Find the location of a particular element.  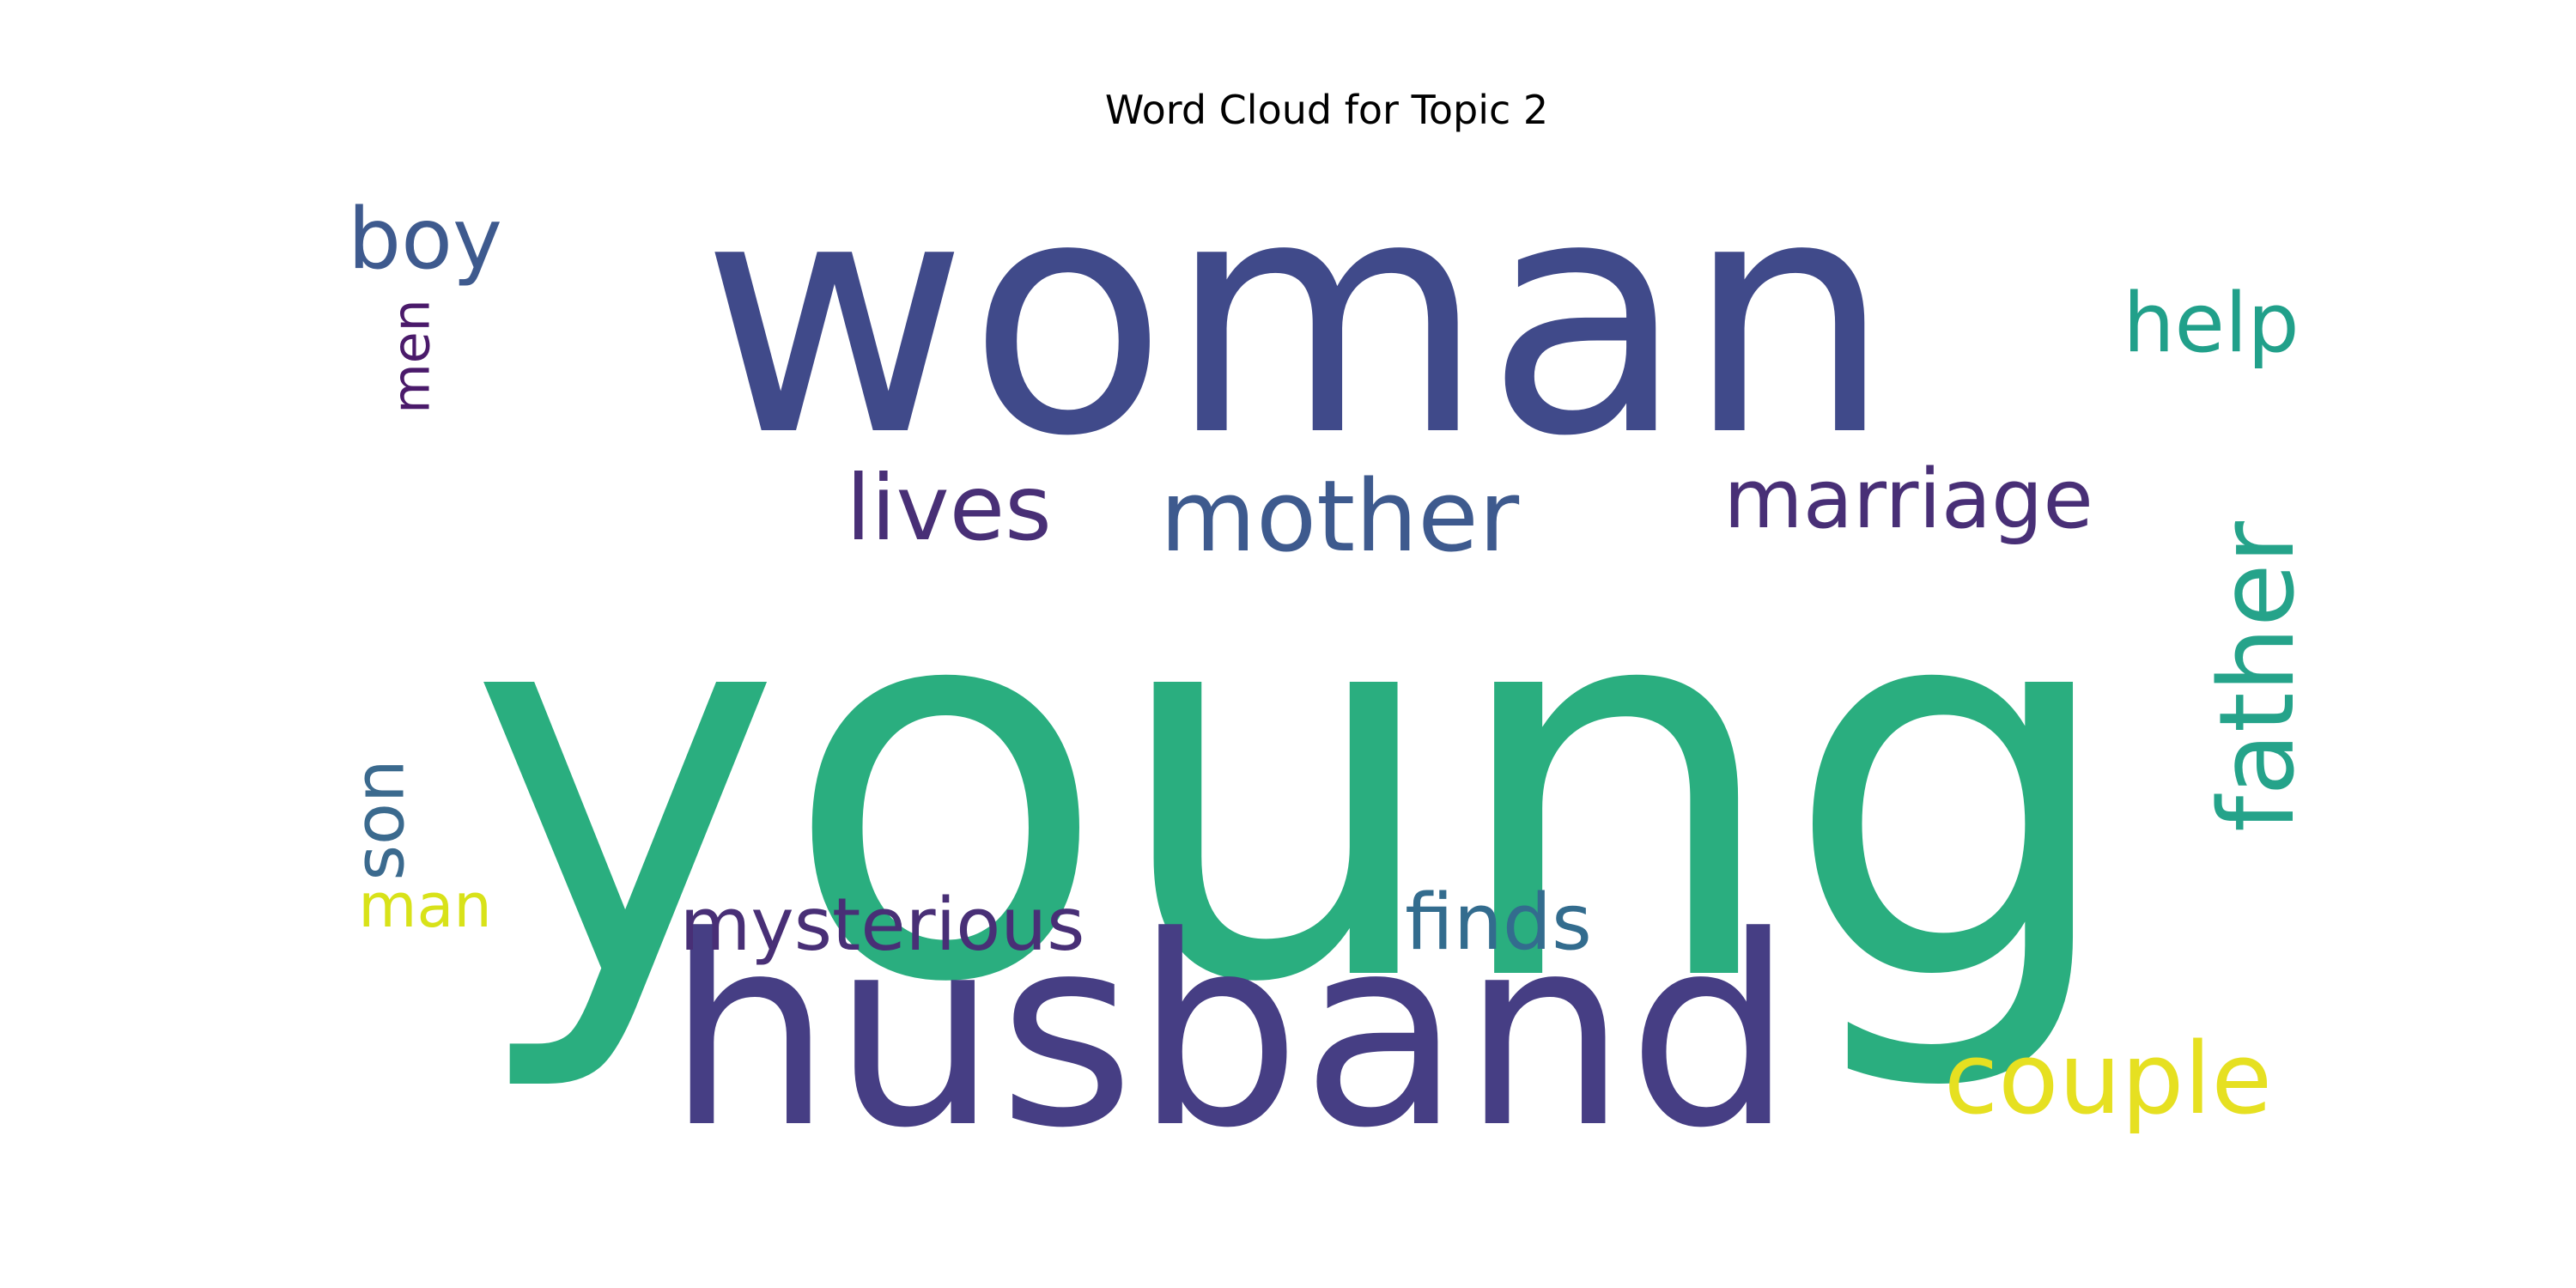

word-help: help is located at coordinates (2211, 323).